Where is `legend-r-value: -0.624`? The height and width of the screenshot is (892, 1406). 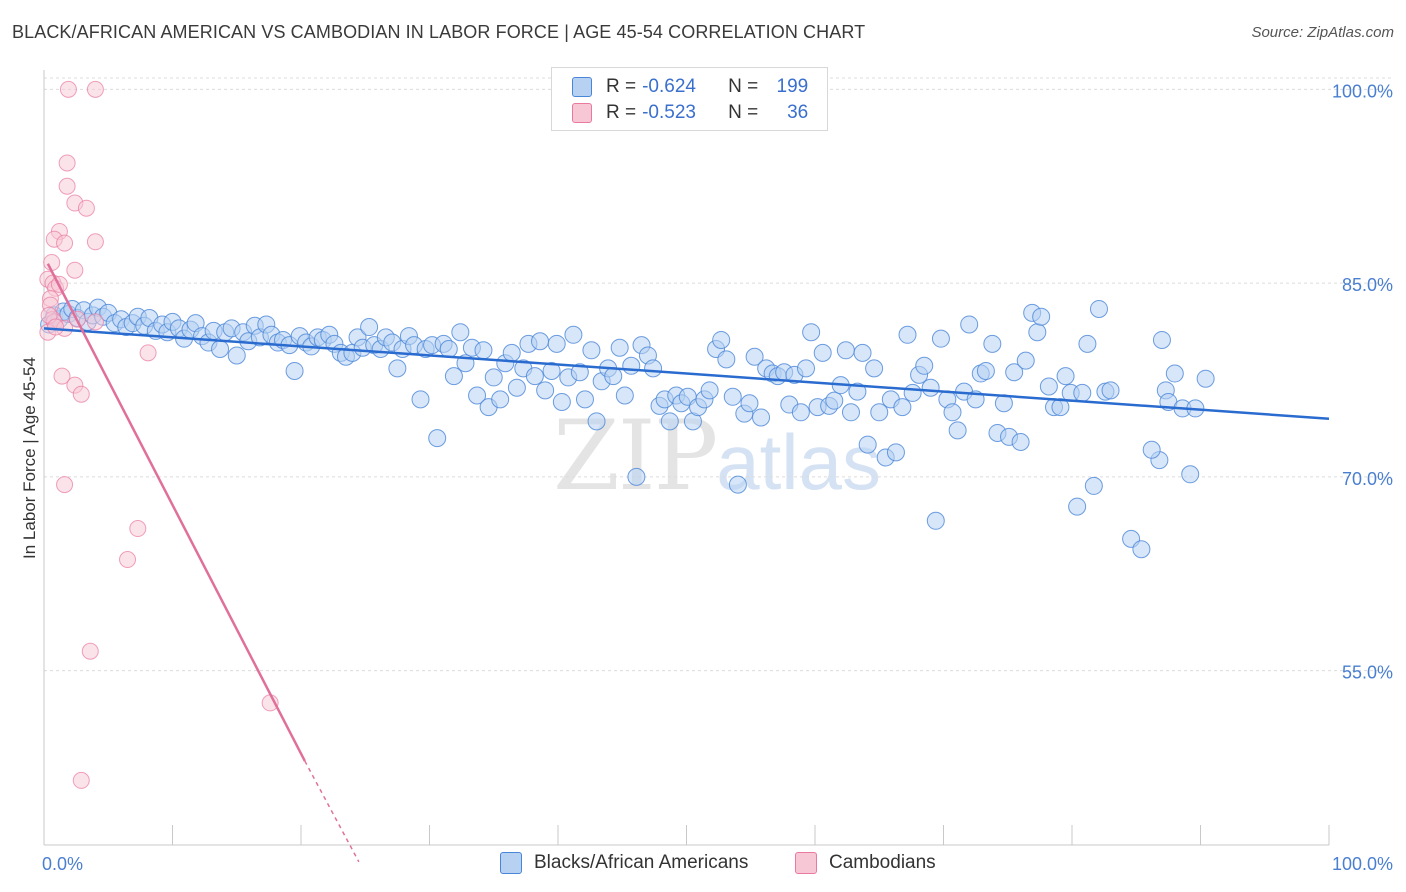
legend-r-value: -0.624 is located at coordinates (669, 86).